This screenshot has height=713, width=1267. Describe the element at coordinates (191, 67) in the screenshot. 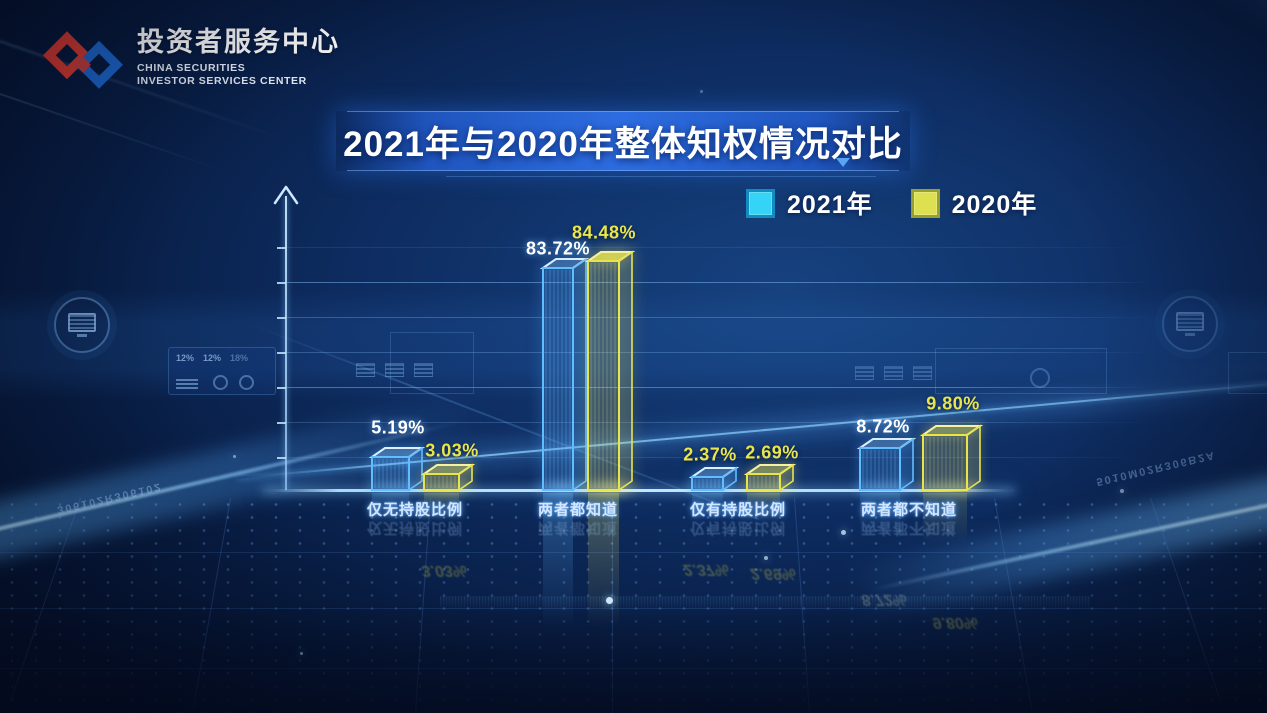

I see `org-name-en-line1: CHINA SECURITIES` at that location.